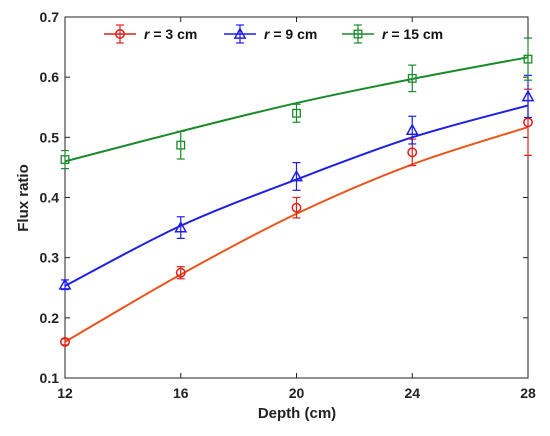  I want to click on legend-entry: r = 3 cm, so click(170, 34).